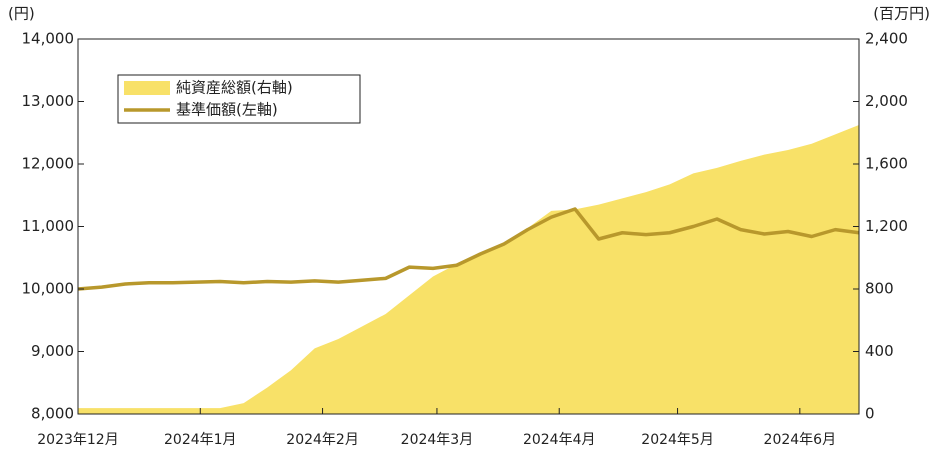 The image size is (938, 451). I want to click on y2-tick-label: 2,000, so click(886, 101).